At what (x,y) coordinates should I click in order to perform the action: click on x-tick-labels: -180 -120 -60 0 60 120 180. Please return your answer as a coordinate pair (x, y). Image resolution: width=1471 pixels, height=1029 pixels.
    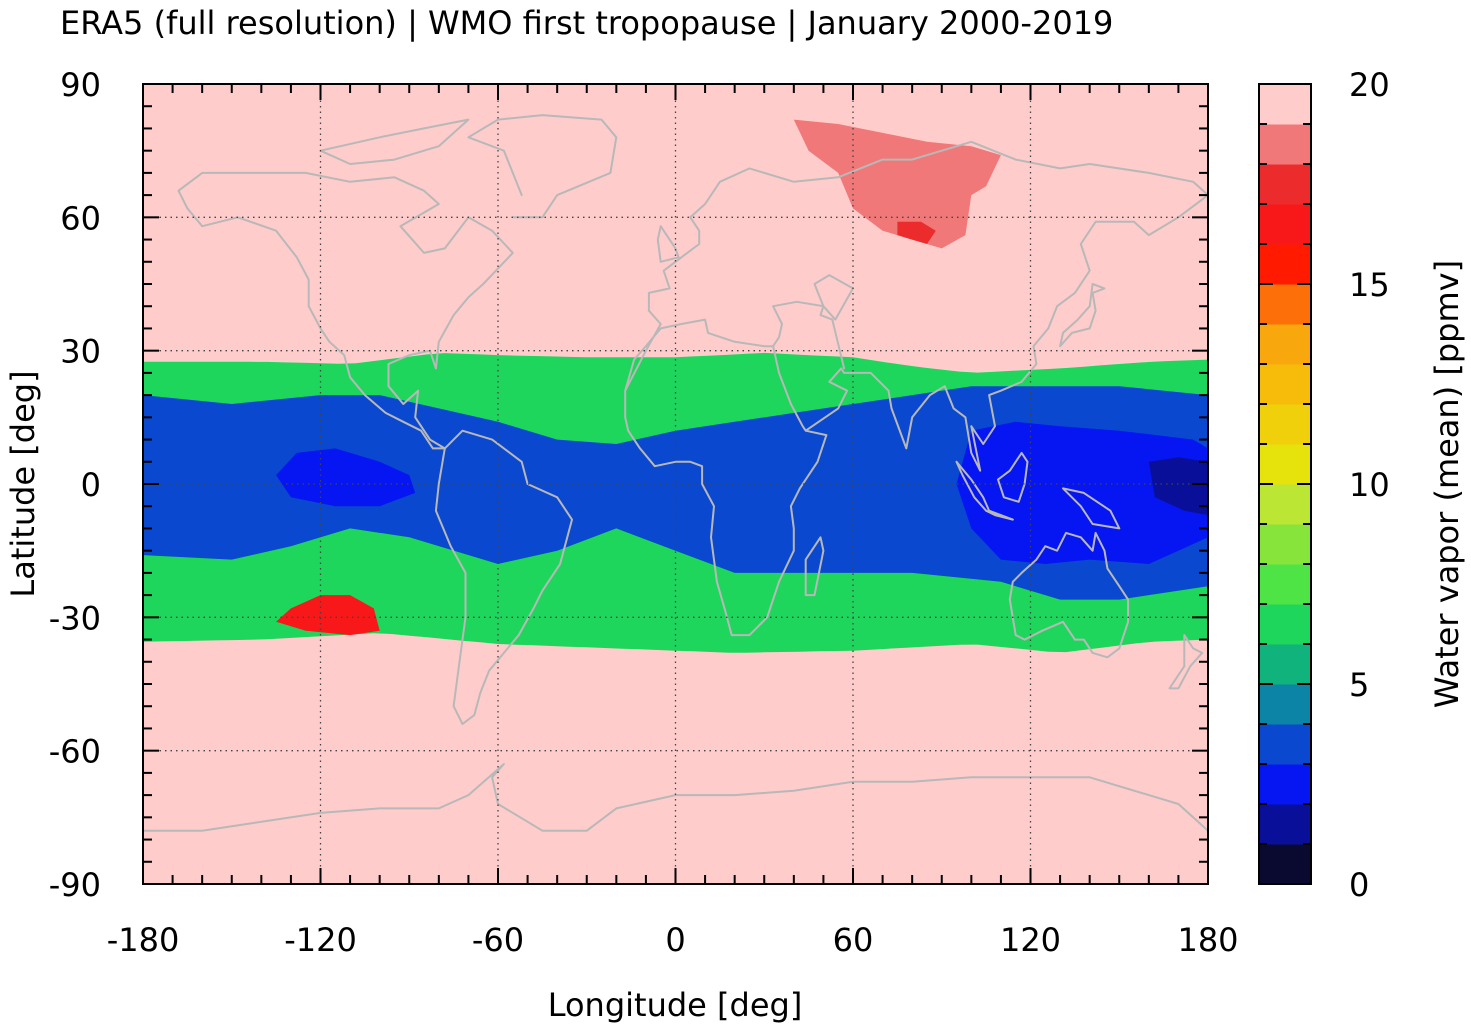
    Looking at the image, I should click on (673, 940).